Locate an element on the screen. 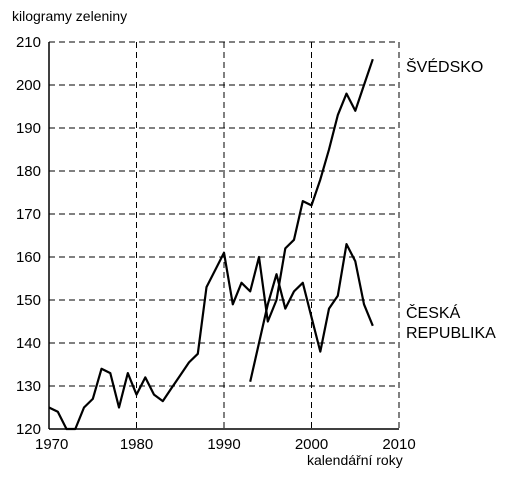 Image resolution: width=509 pixels, height=481 pixels. series-label-0-0: ŠVÉDSKO is located at coordinates (444, 66).